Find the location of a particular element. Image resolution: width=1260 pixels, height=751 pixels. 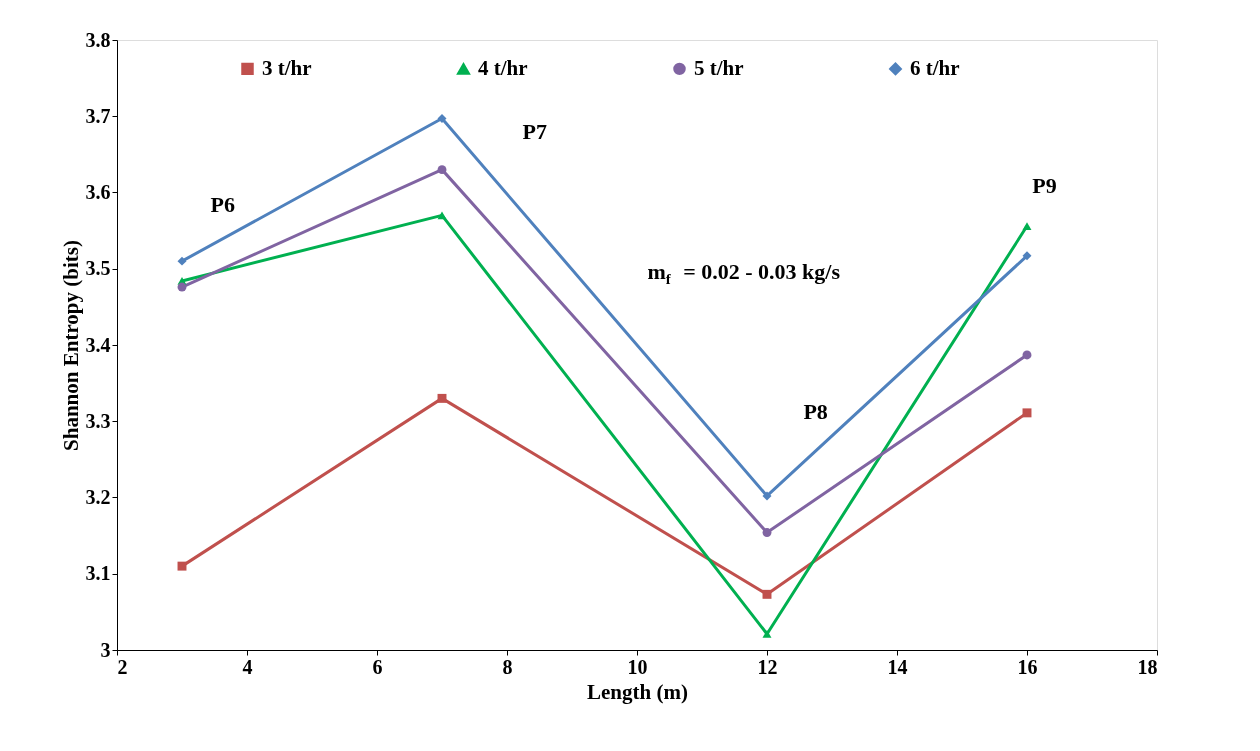

y-tick-label: 3.3 is located at coordinates (98, 420).